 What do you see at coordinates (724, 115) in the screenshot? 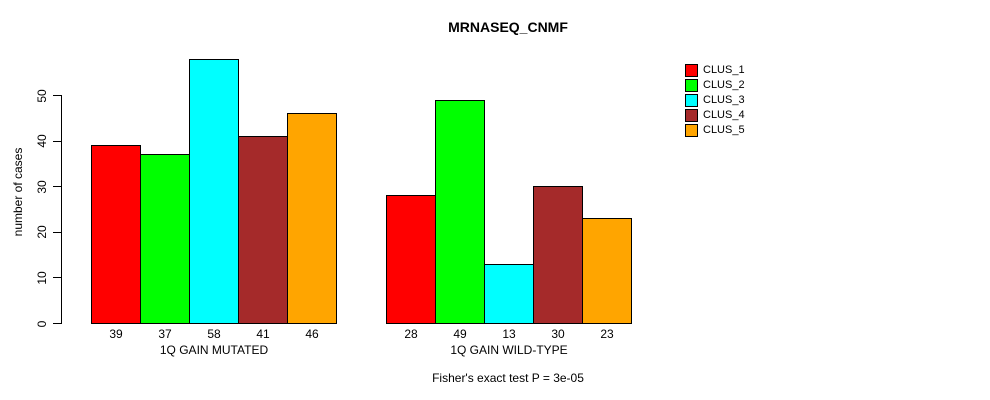
I see `legend-label: CLUS_4` at bounding box center [724, 115].